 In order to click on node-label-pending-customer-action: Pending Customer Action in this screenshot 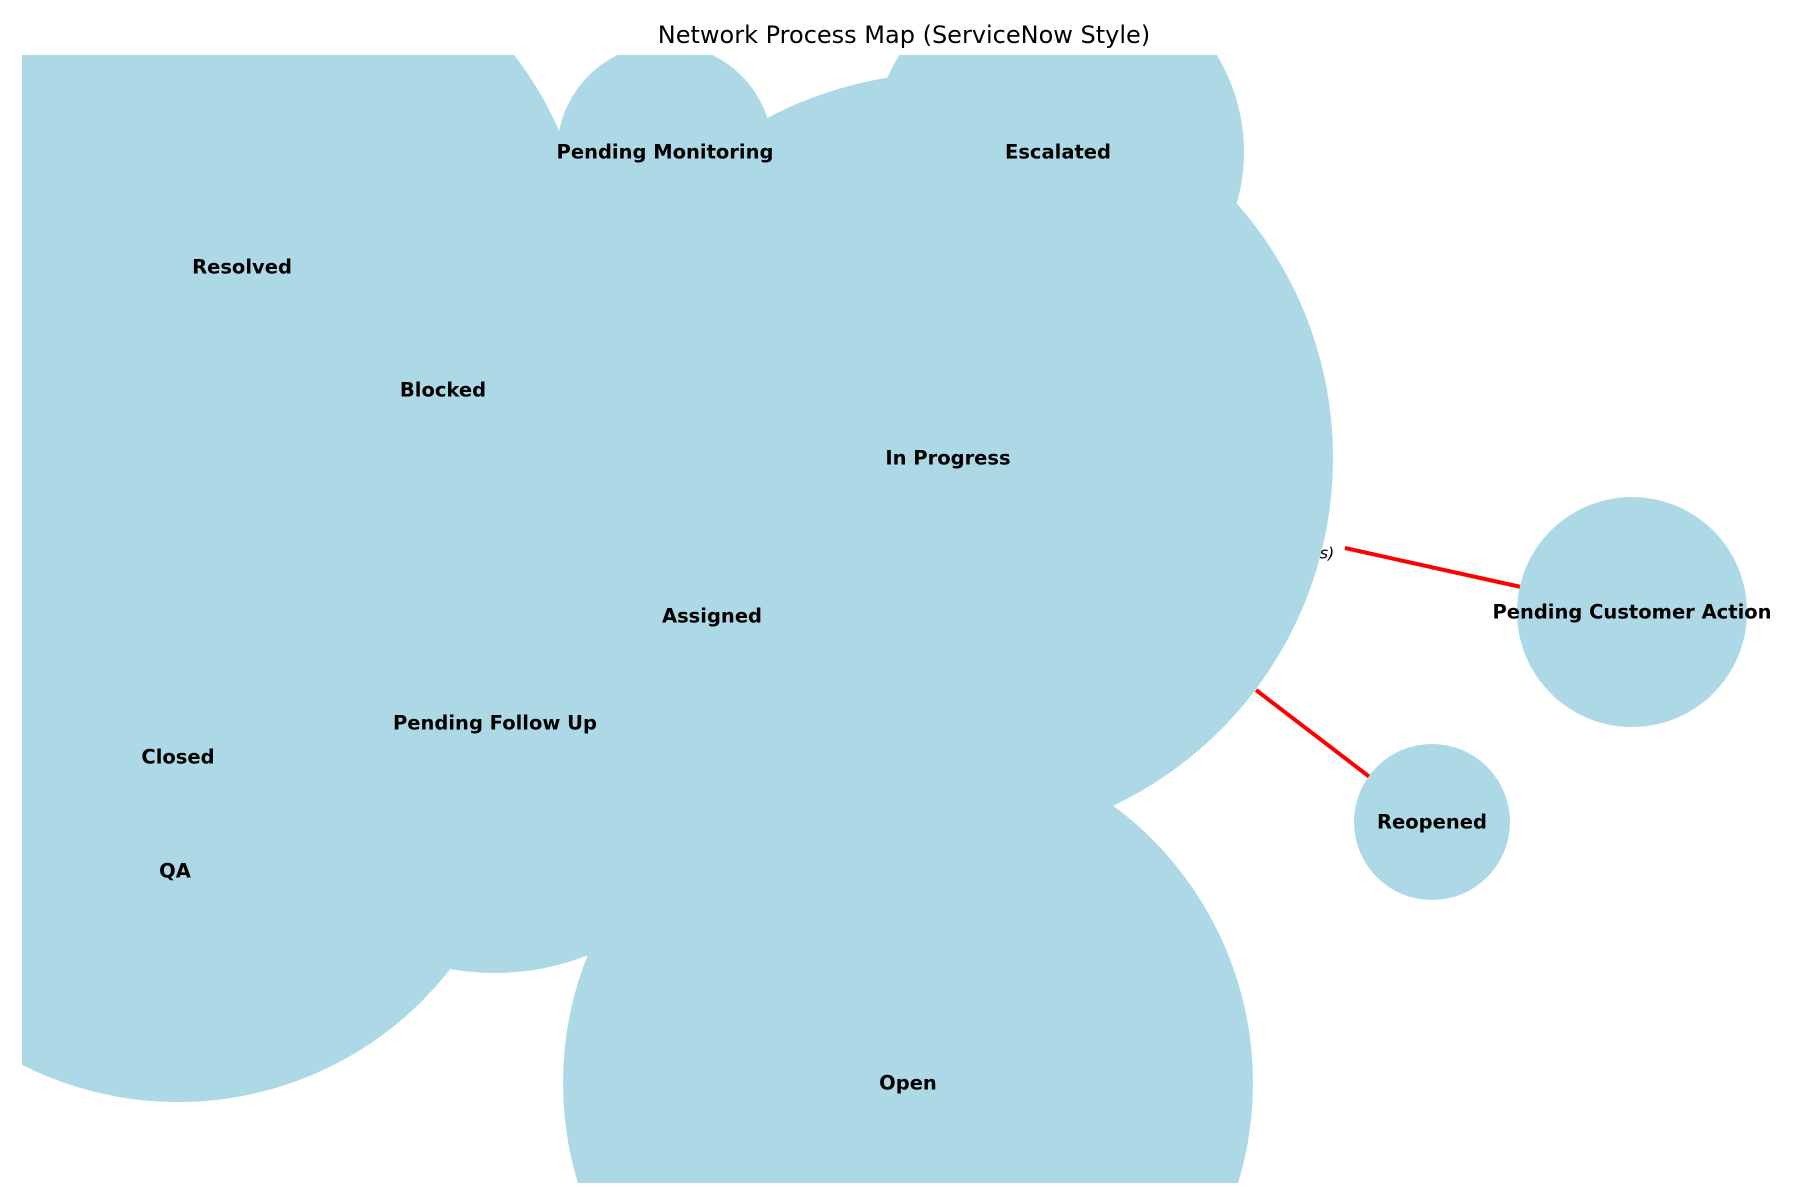, I will do `click(1631, 612)`.